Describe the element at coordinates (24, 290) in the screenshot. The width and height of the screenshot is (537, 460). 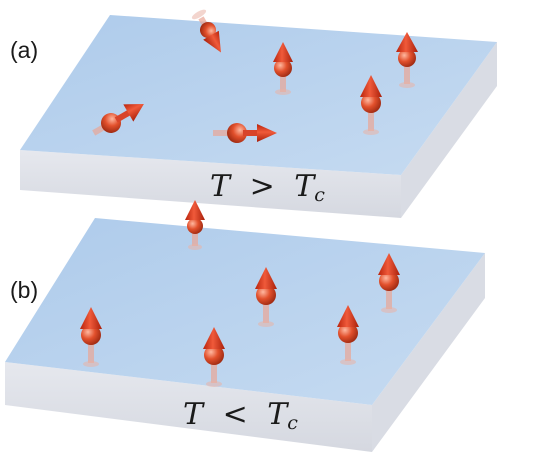
I see `panel-label-b: (b)` at that location.